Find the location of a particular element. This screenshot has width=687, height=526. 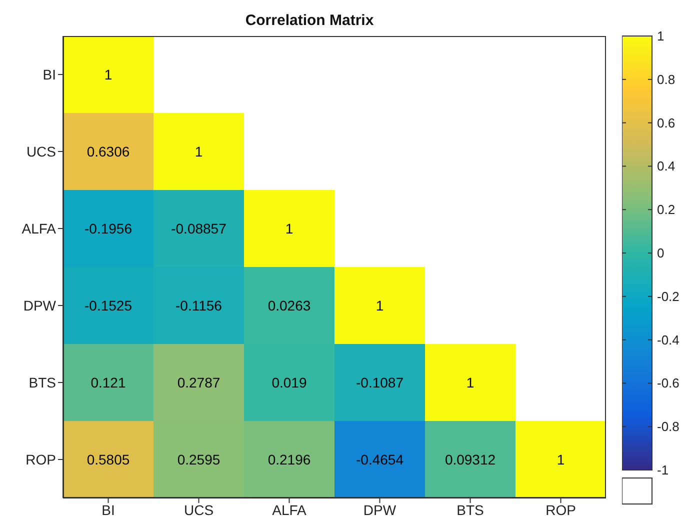

data-label: 0.6306 is located at coordinates (108, 152).